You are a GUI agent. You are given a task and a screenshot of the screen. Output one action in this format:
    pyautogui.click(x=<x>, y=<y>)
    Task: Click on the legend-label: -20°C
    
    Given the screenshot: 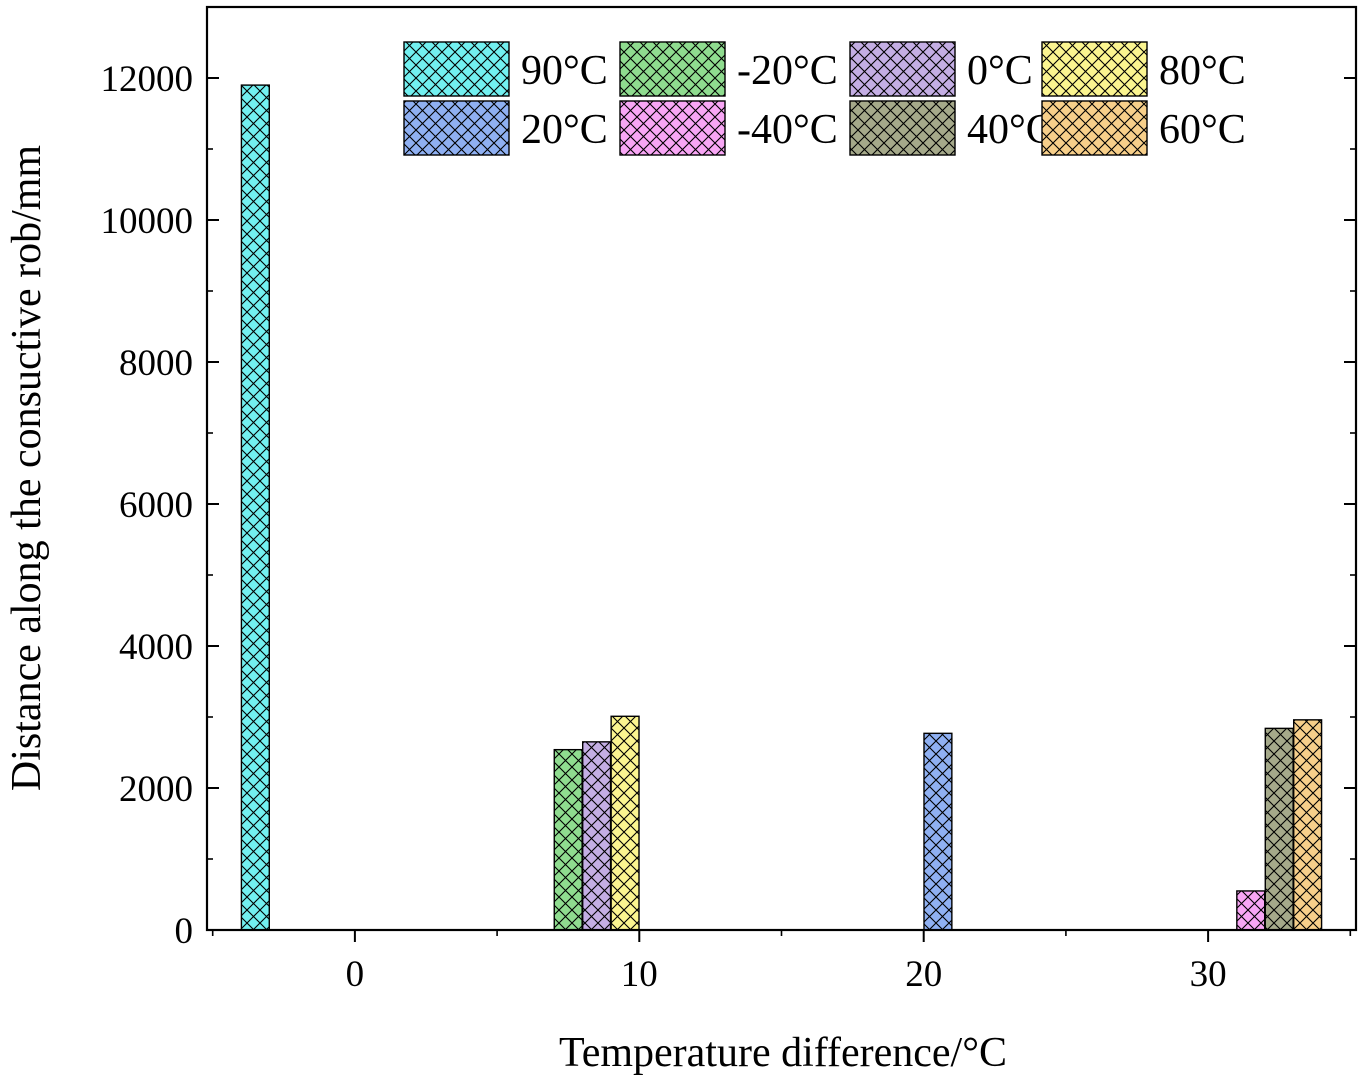 What is the action you would take?
    pyautogui.click(x=787, y=71)
    